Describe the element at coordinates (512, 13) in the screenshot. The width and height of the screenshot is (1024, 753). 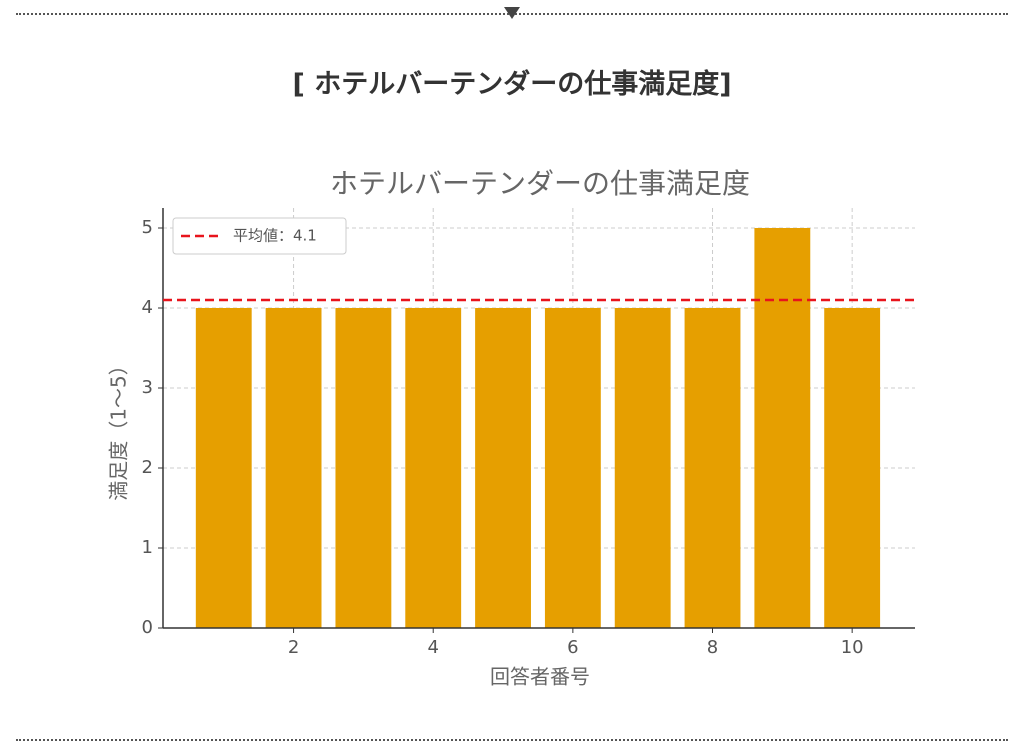
I see `down-arrow` at that location.